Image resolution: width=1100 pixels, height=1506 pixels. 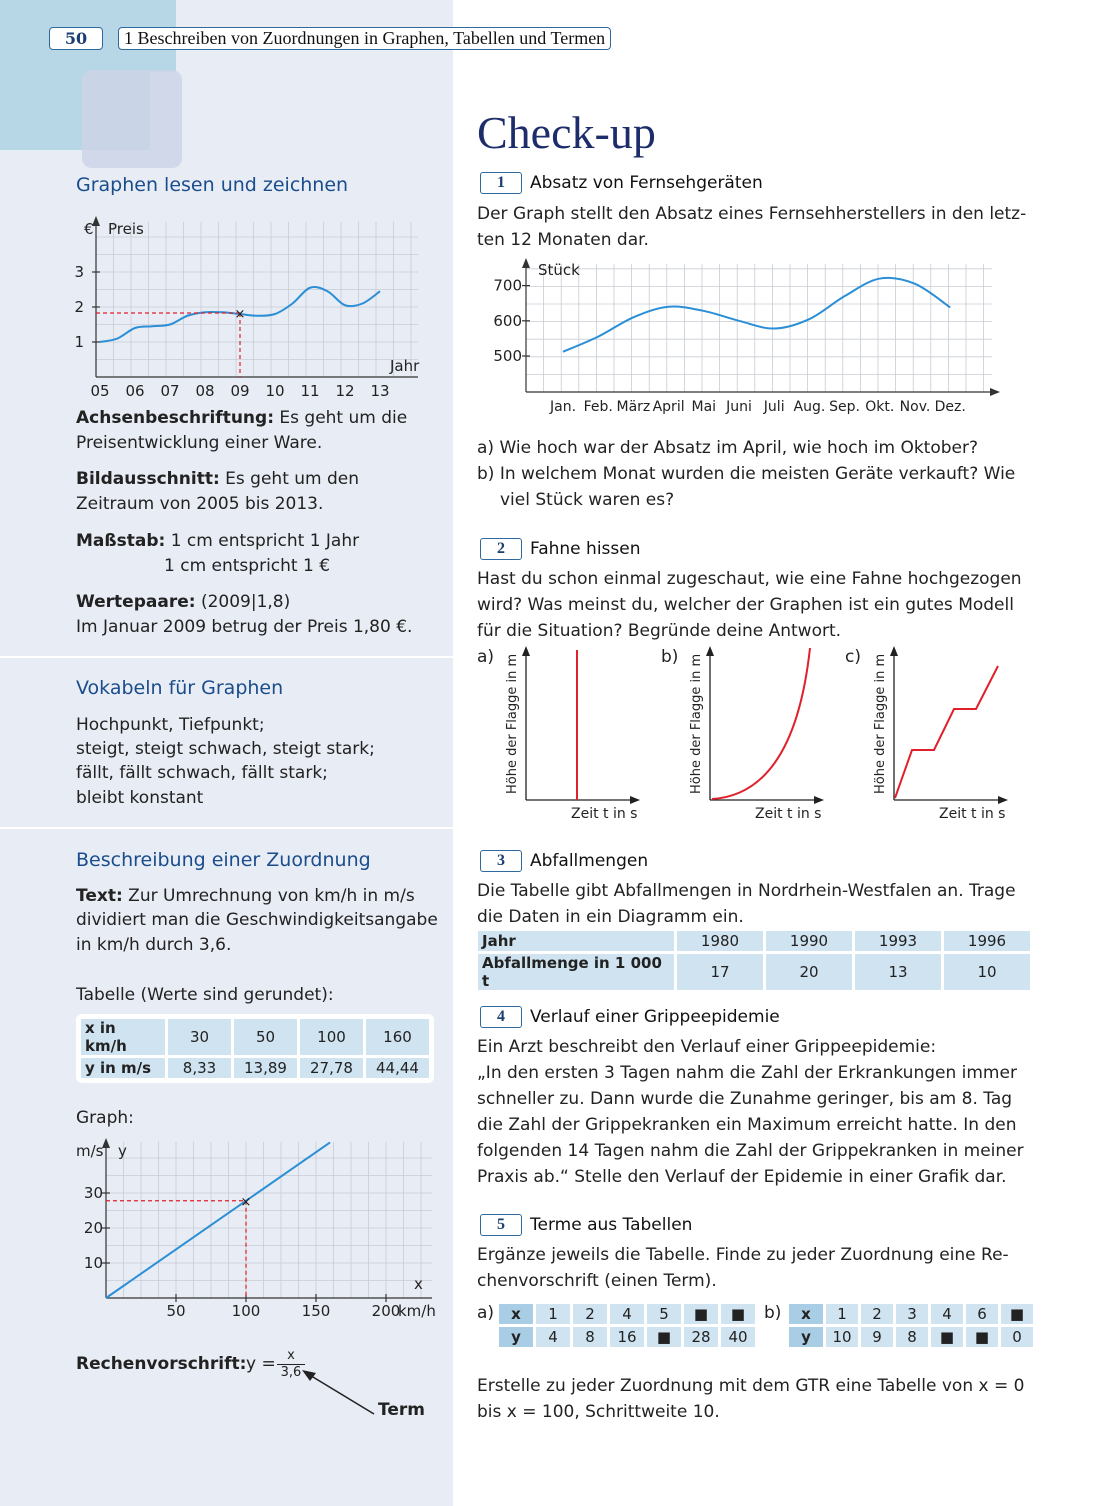 What do you see at coordinates (99, 896) in the screenshot?
I see `text-label: Text:` at bounding box center [99, 896].